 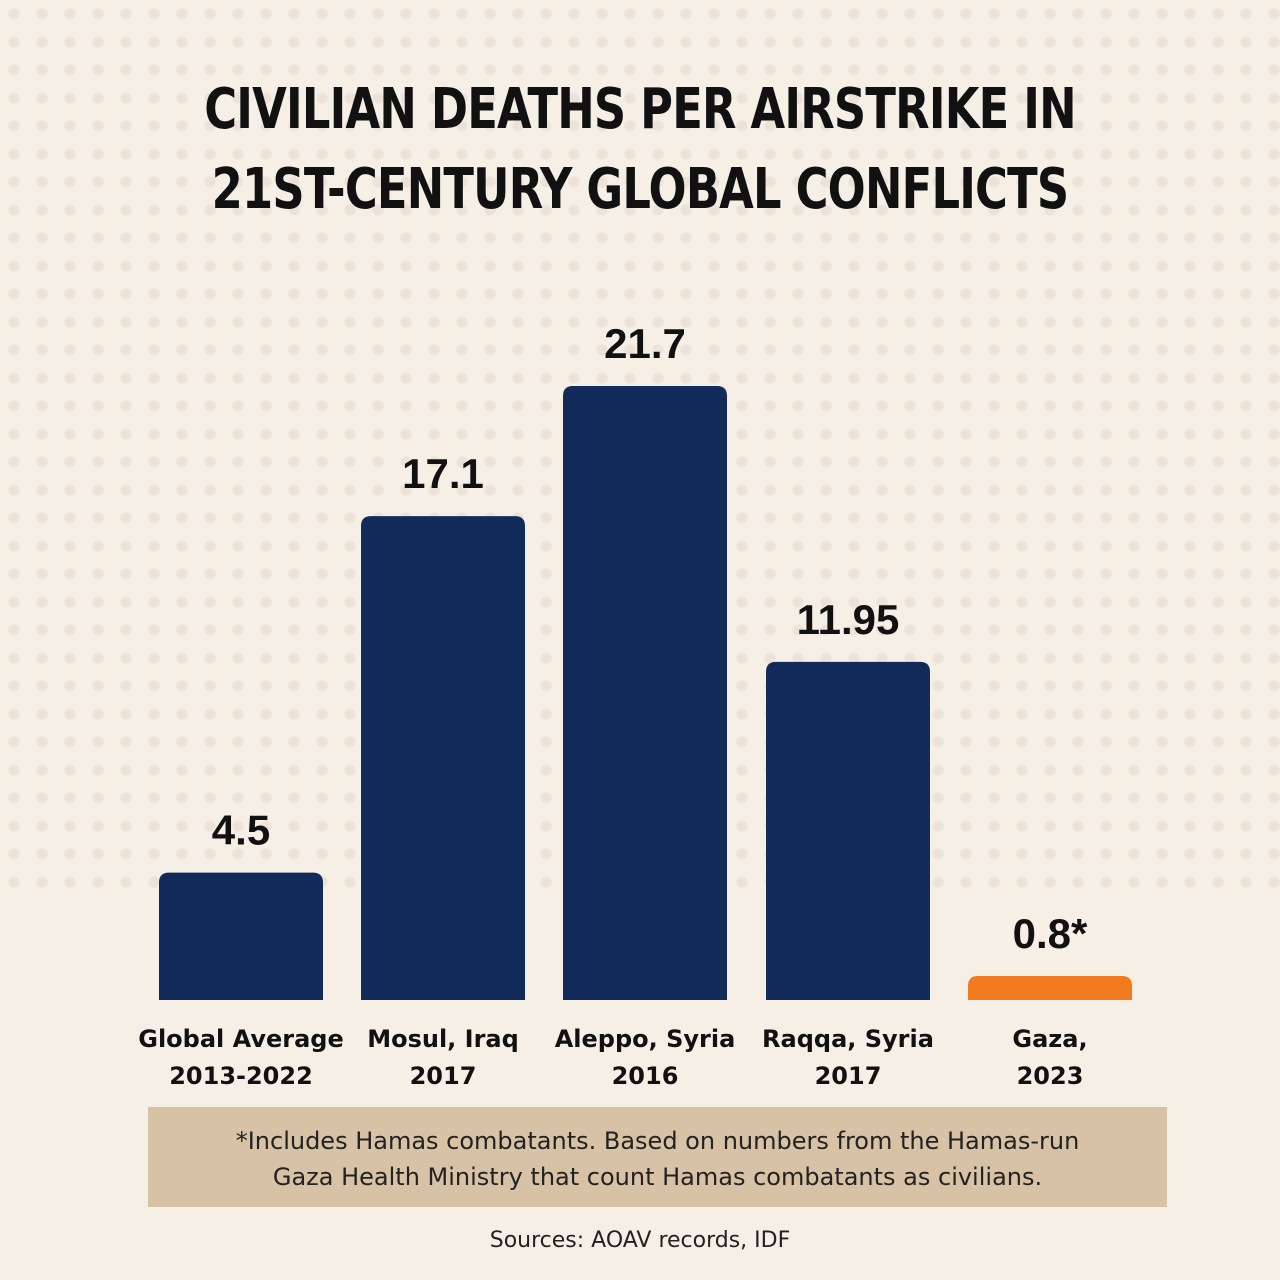 What do you see at coordinates (241, 1039) in the screenshot?
I see `category-label-1-line-1: Global Average` at bounding box center [241, 1039].